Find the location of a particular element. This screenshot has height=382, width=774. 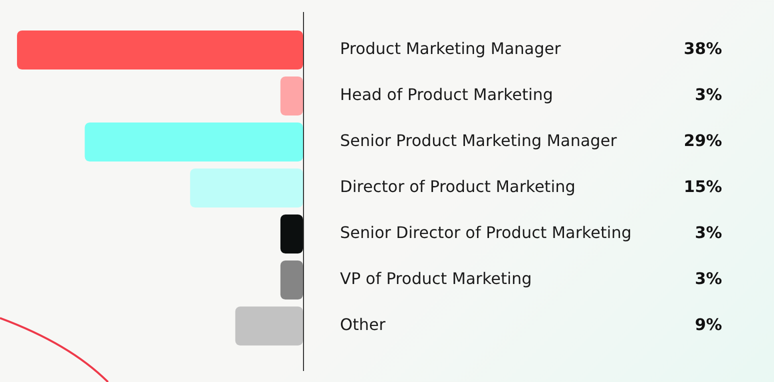

y-tick-label: Senior Product Marketing Manager is located at coordinates (479, 140).